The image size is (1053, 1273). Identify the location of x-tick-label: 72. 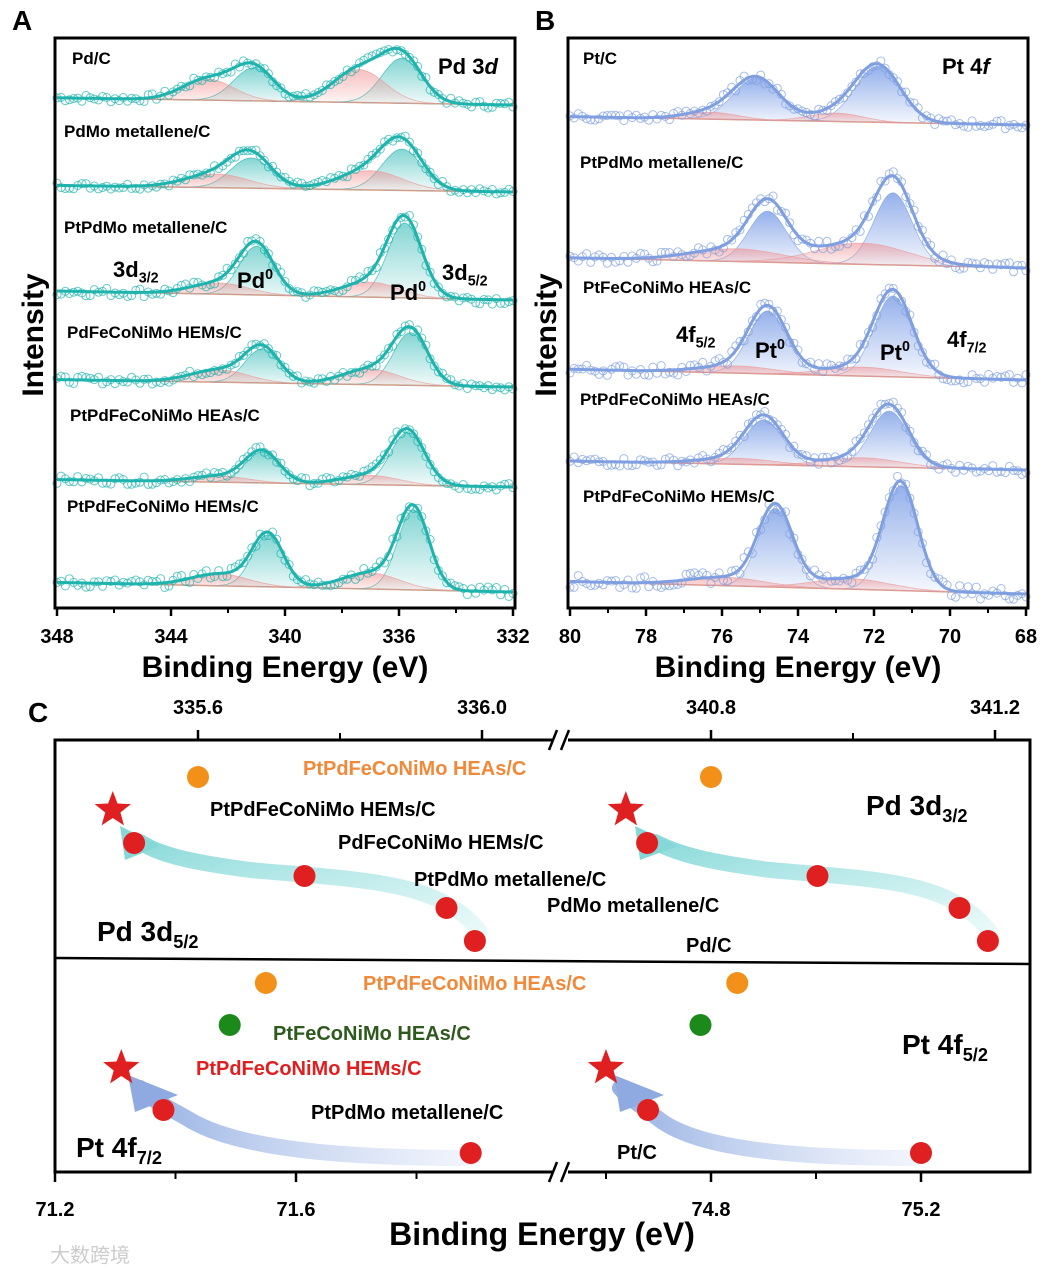
(874, 637).